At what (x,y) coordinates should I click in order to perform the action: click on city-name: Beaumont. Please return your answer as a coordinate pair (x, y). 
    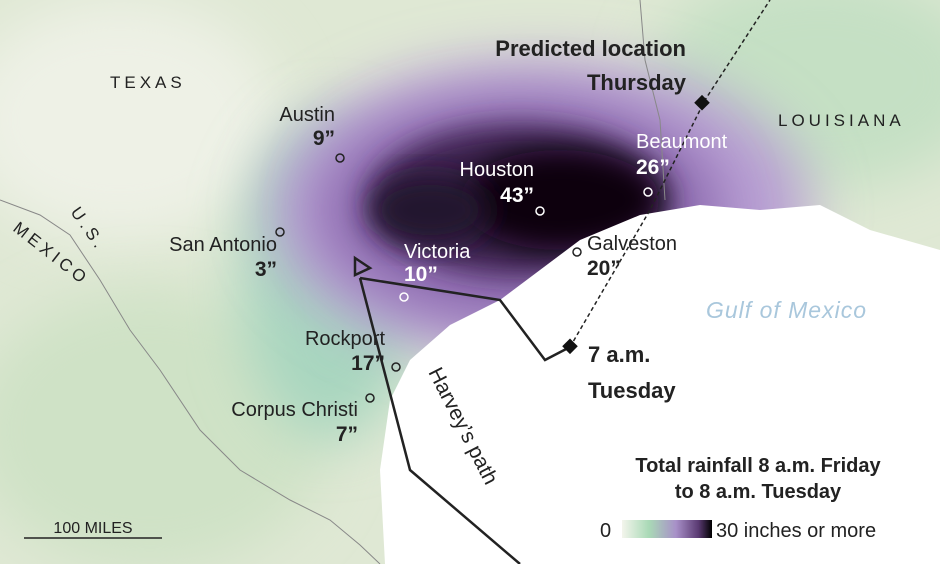
    Looking at the image, I should click on (682, 142).